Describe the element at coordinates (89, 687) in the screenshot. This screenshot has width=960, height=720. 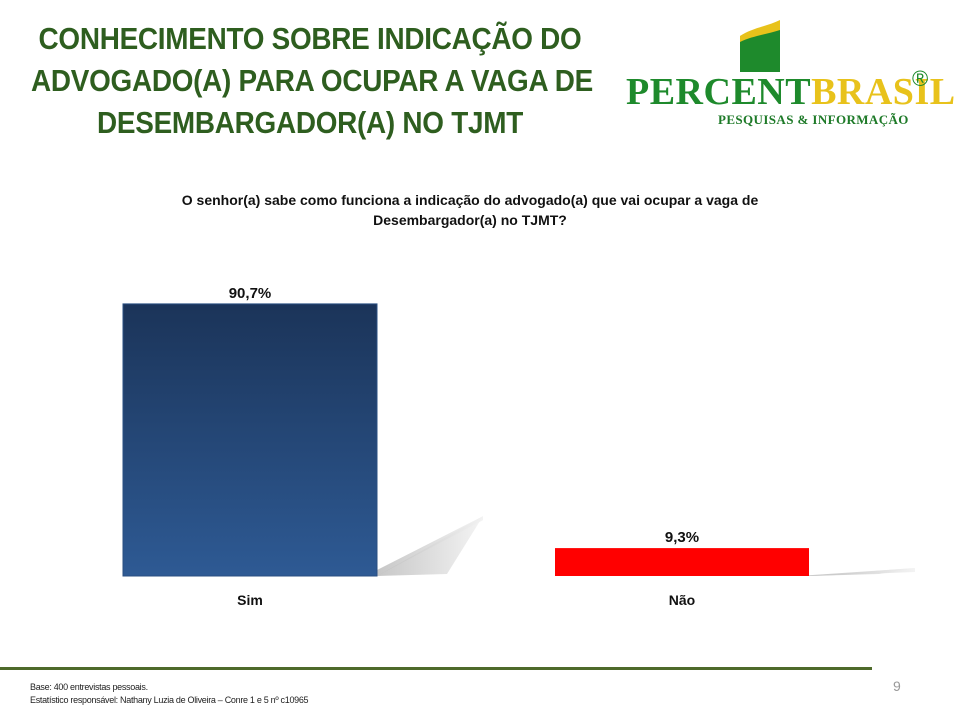
I see `footer-base-note: Base: 400 entrevistas pessoais.` at that location.